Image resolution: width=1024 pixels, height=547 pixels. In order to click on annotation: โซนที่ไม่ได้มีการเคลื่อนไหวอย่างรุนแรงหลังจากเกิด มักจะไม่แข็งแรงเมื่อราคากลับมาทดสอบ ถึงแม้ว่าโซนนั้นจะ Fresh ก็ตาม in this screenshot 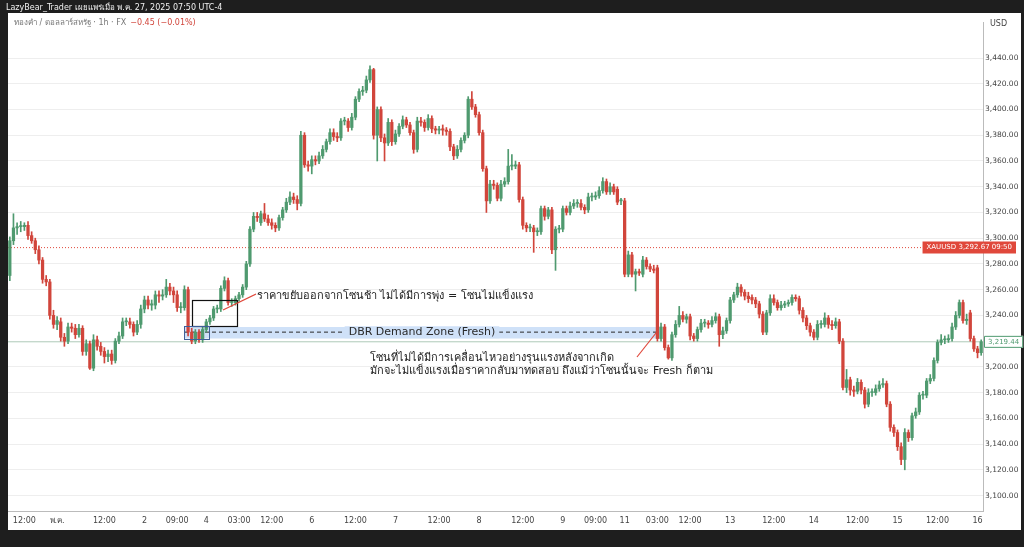, I will do `click(541, 364)`.